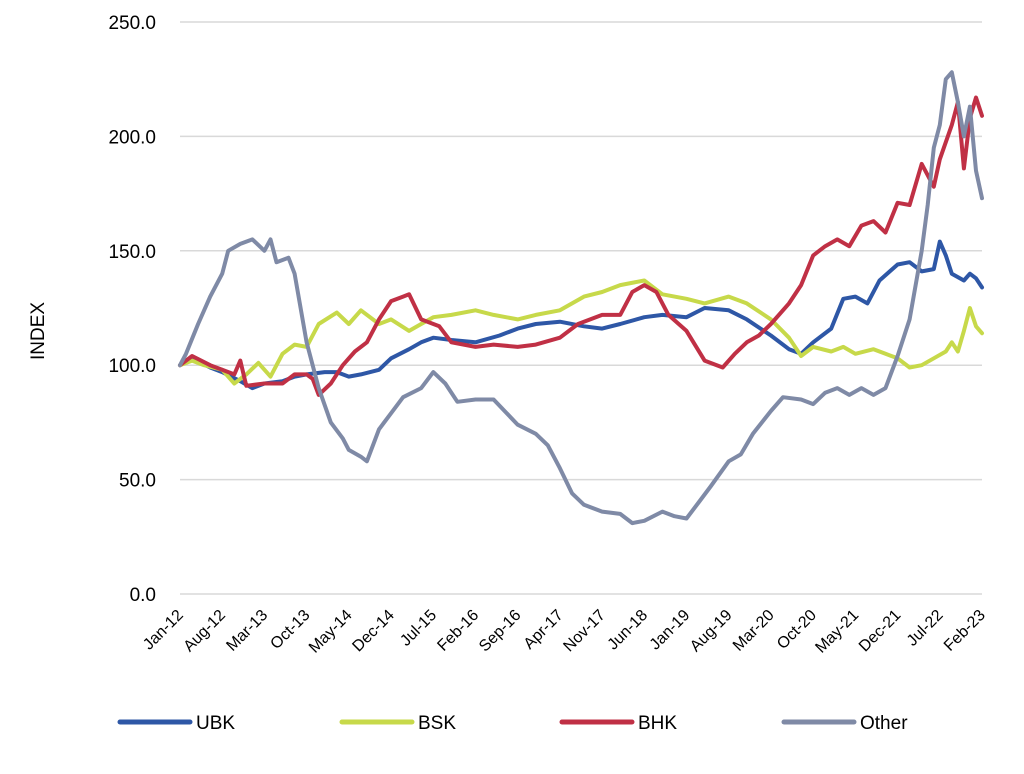 Image resolution: width=1024 pixels, height=774 pixels. Describe the element at coordinates (965, 631) in the screenshot. I see `x-tick-label: Feb-23` at that location.